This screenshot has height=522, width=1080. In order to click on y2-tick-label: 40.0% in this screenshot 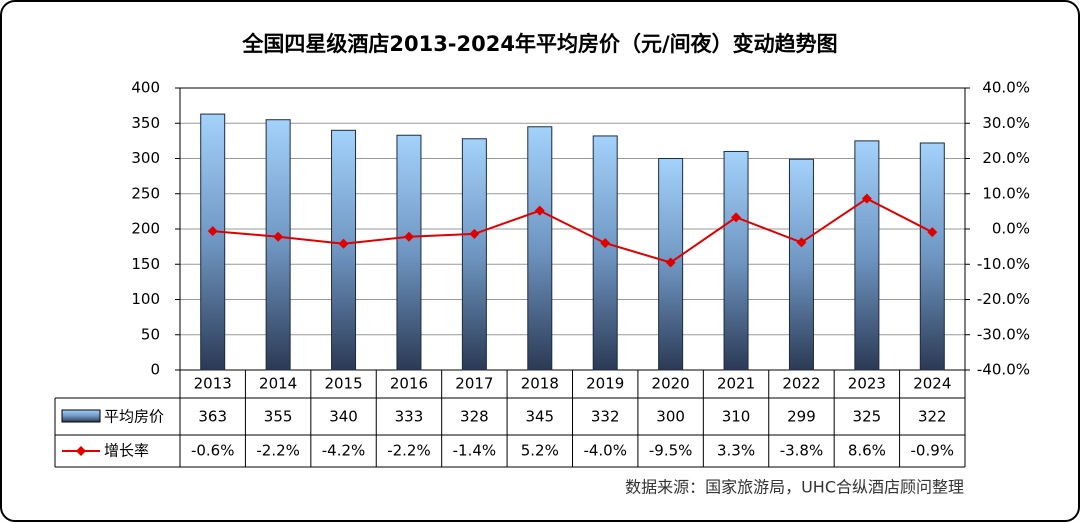, I will do `click(1006, 88)`.